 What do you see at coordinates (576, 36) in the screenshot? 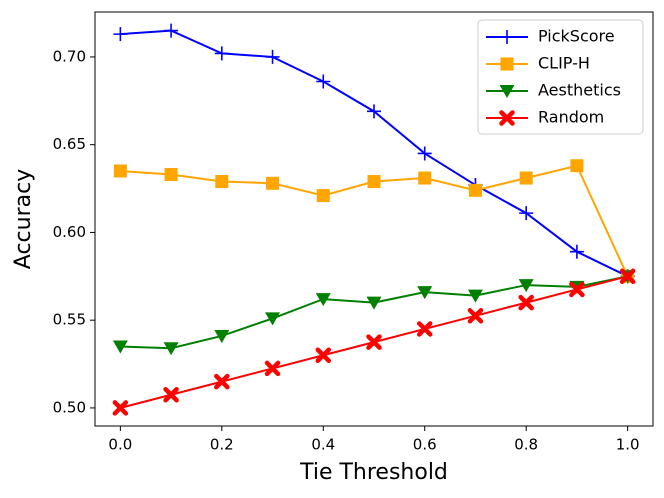
I see `legend-label: PickScore` at bounding box center [576, 36].